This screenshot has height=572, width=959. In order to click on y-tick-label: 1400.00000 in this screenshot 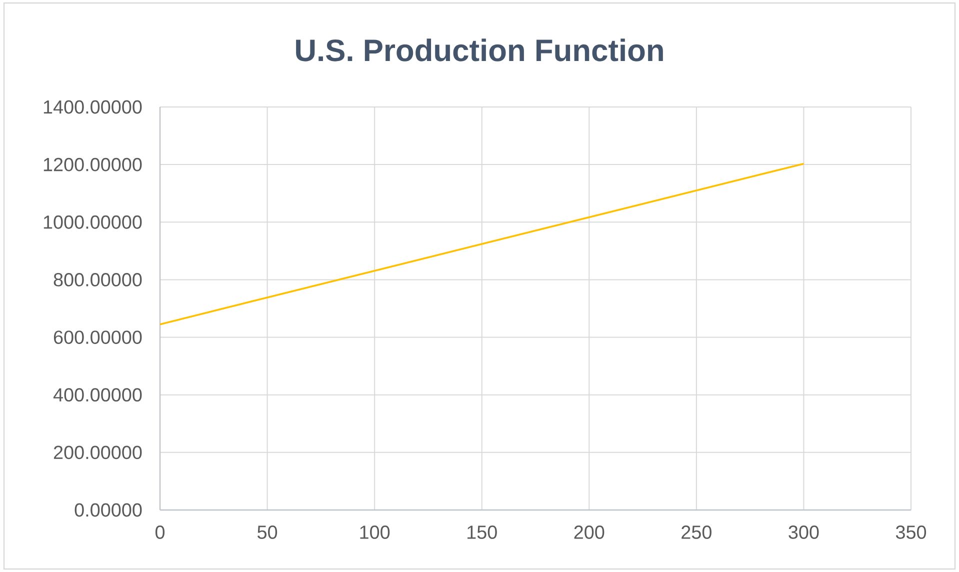, I will do `click(93, 107)`.